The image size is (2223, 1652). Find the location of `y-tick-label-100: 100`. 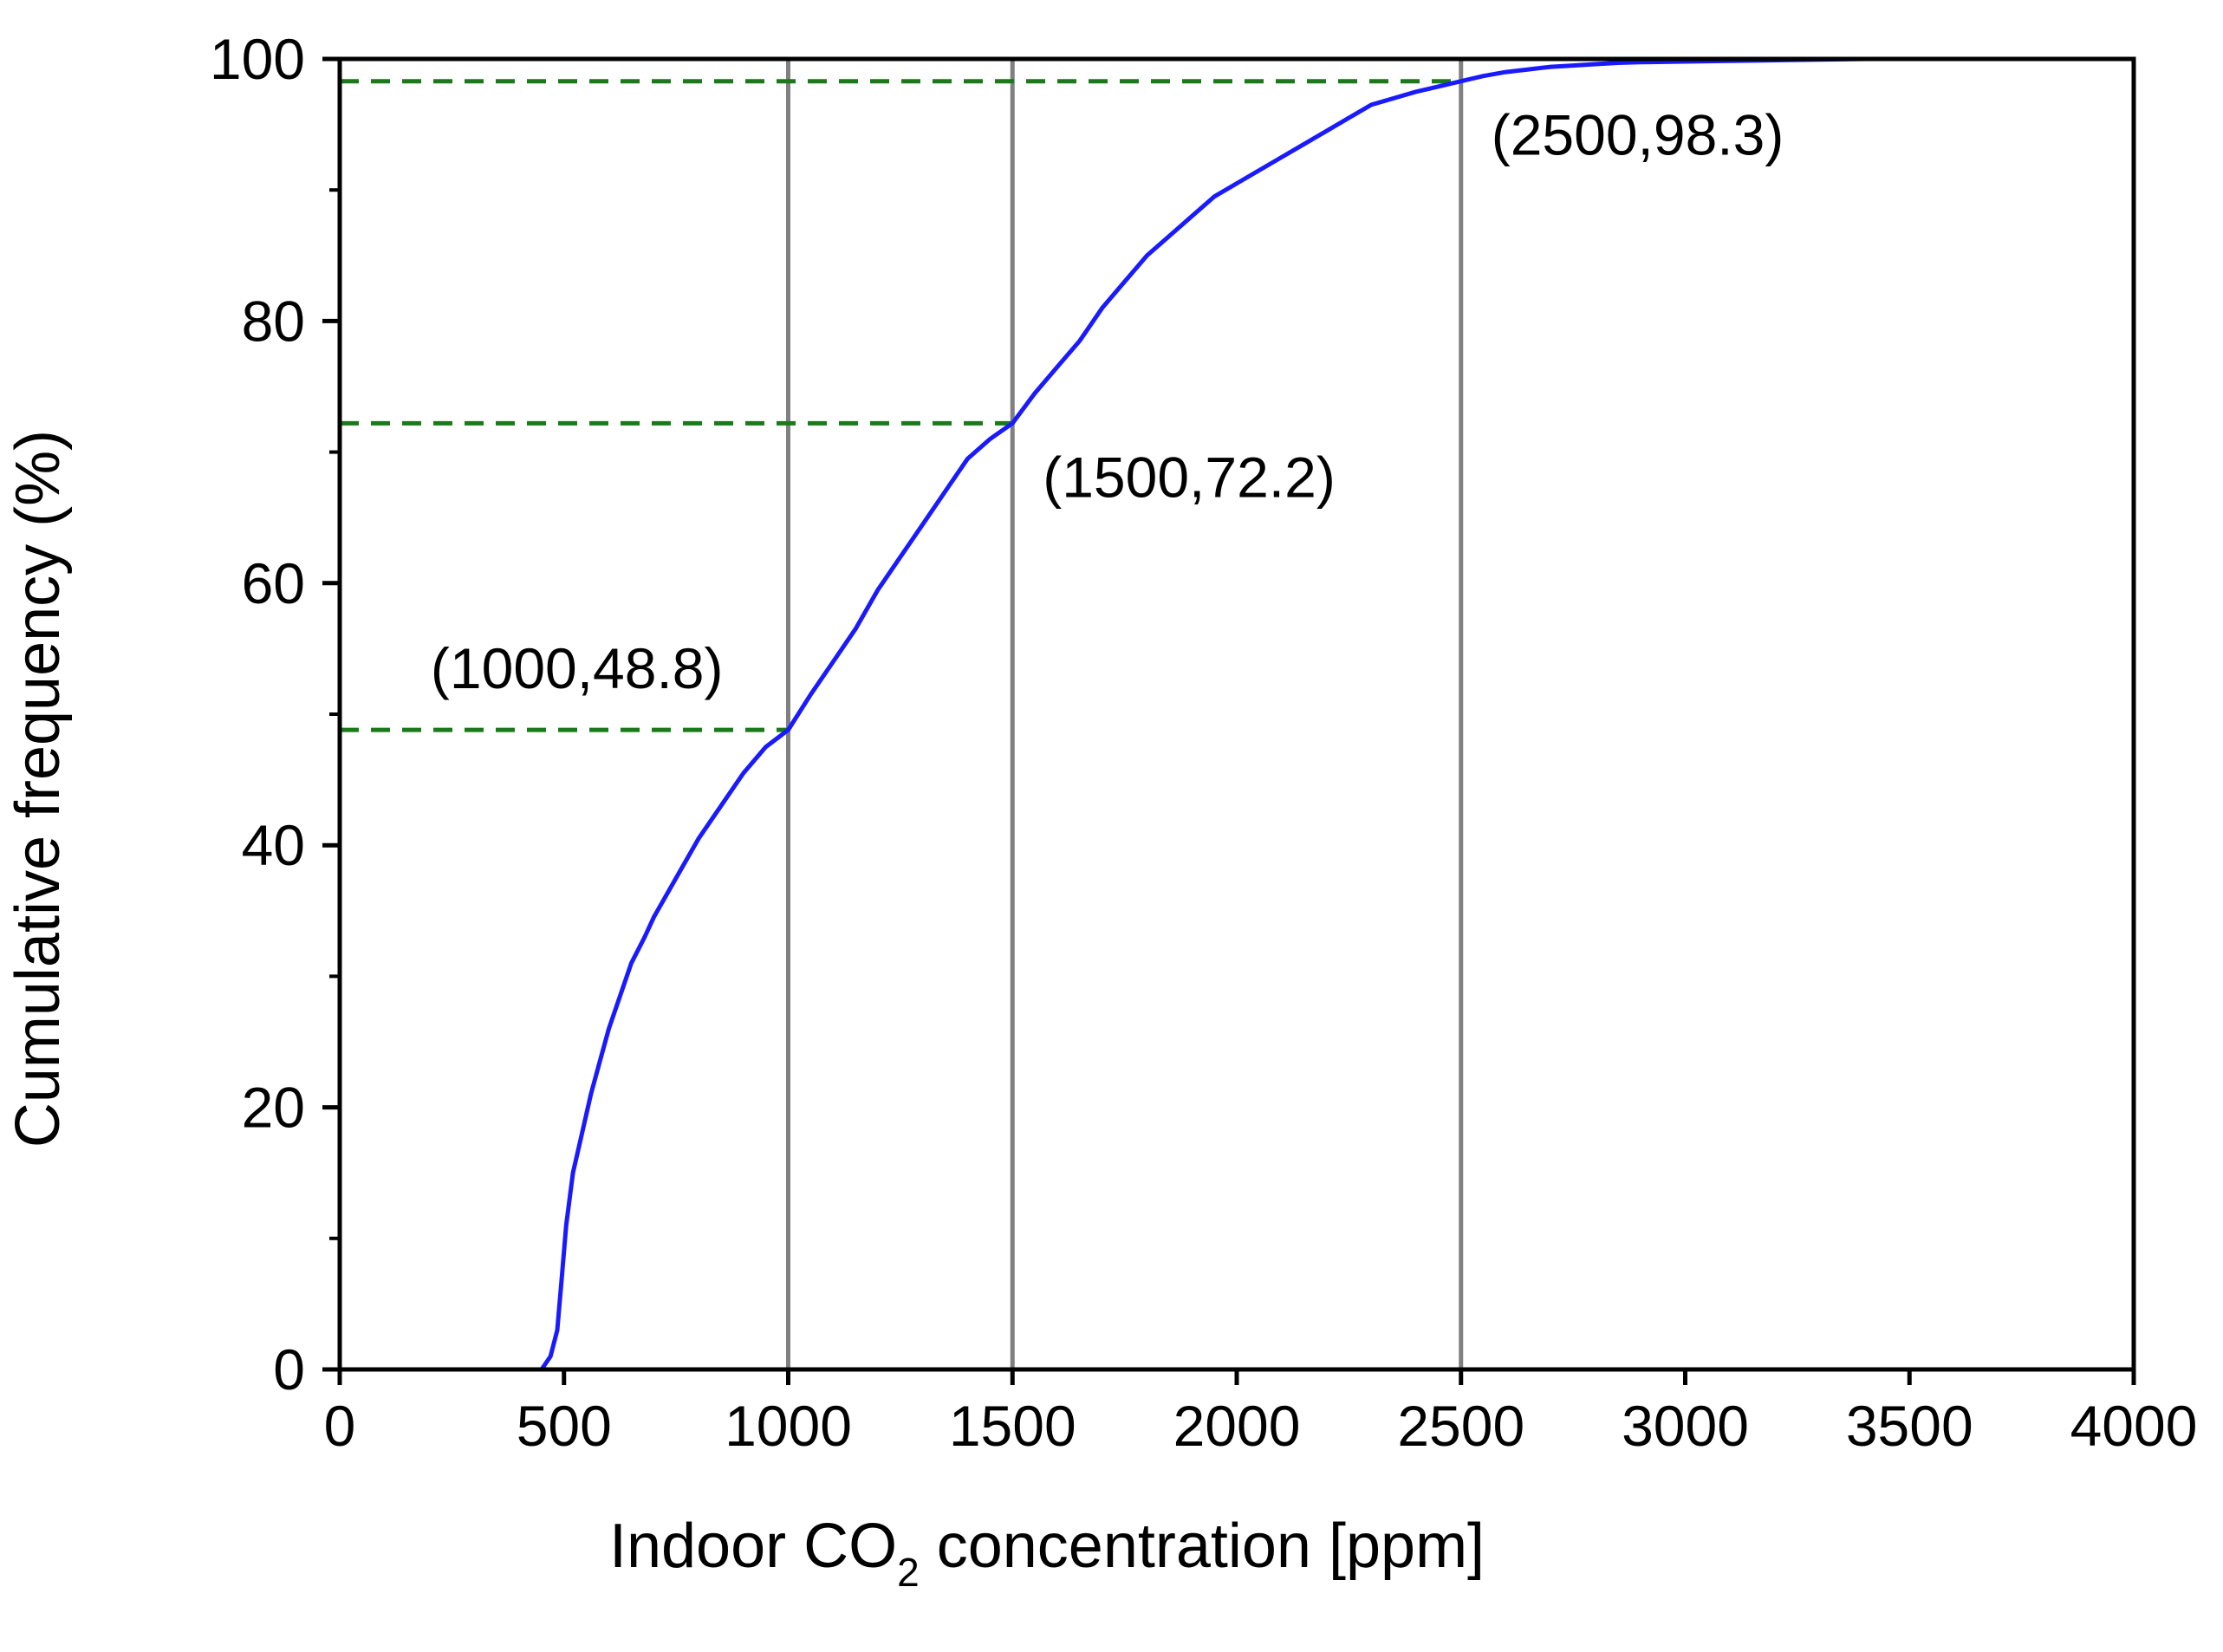

y-tick-label-100: 100 is located at coordinates (257, 59).